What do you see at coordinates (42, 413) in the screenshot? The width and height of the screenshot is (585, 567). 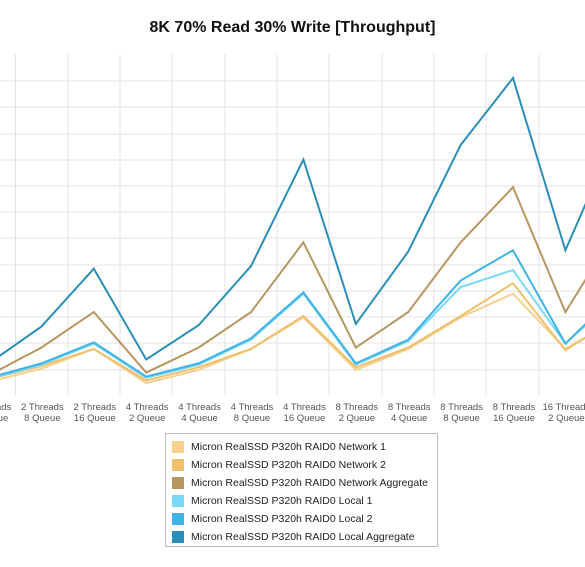 I see `x-tick-label: 2 Threads 8 Queue` at bounding box center [42, 413].